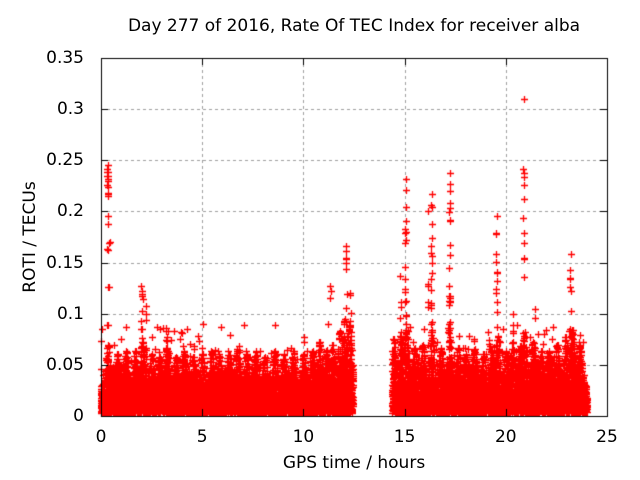 The width and height of the screenshot is (640, 480). What do you see at coordinates (65, 364) in the screenshot?
I see `y-tick-label: 0.05` at bounding box center [65, 364].